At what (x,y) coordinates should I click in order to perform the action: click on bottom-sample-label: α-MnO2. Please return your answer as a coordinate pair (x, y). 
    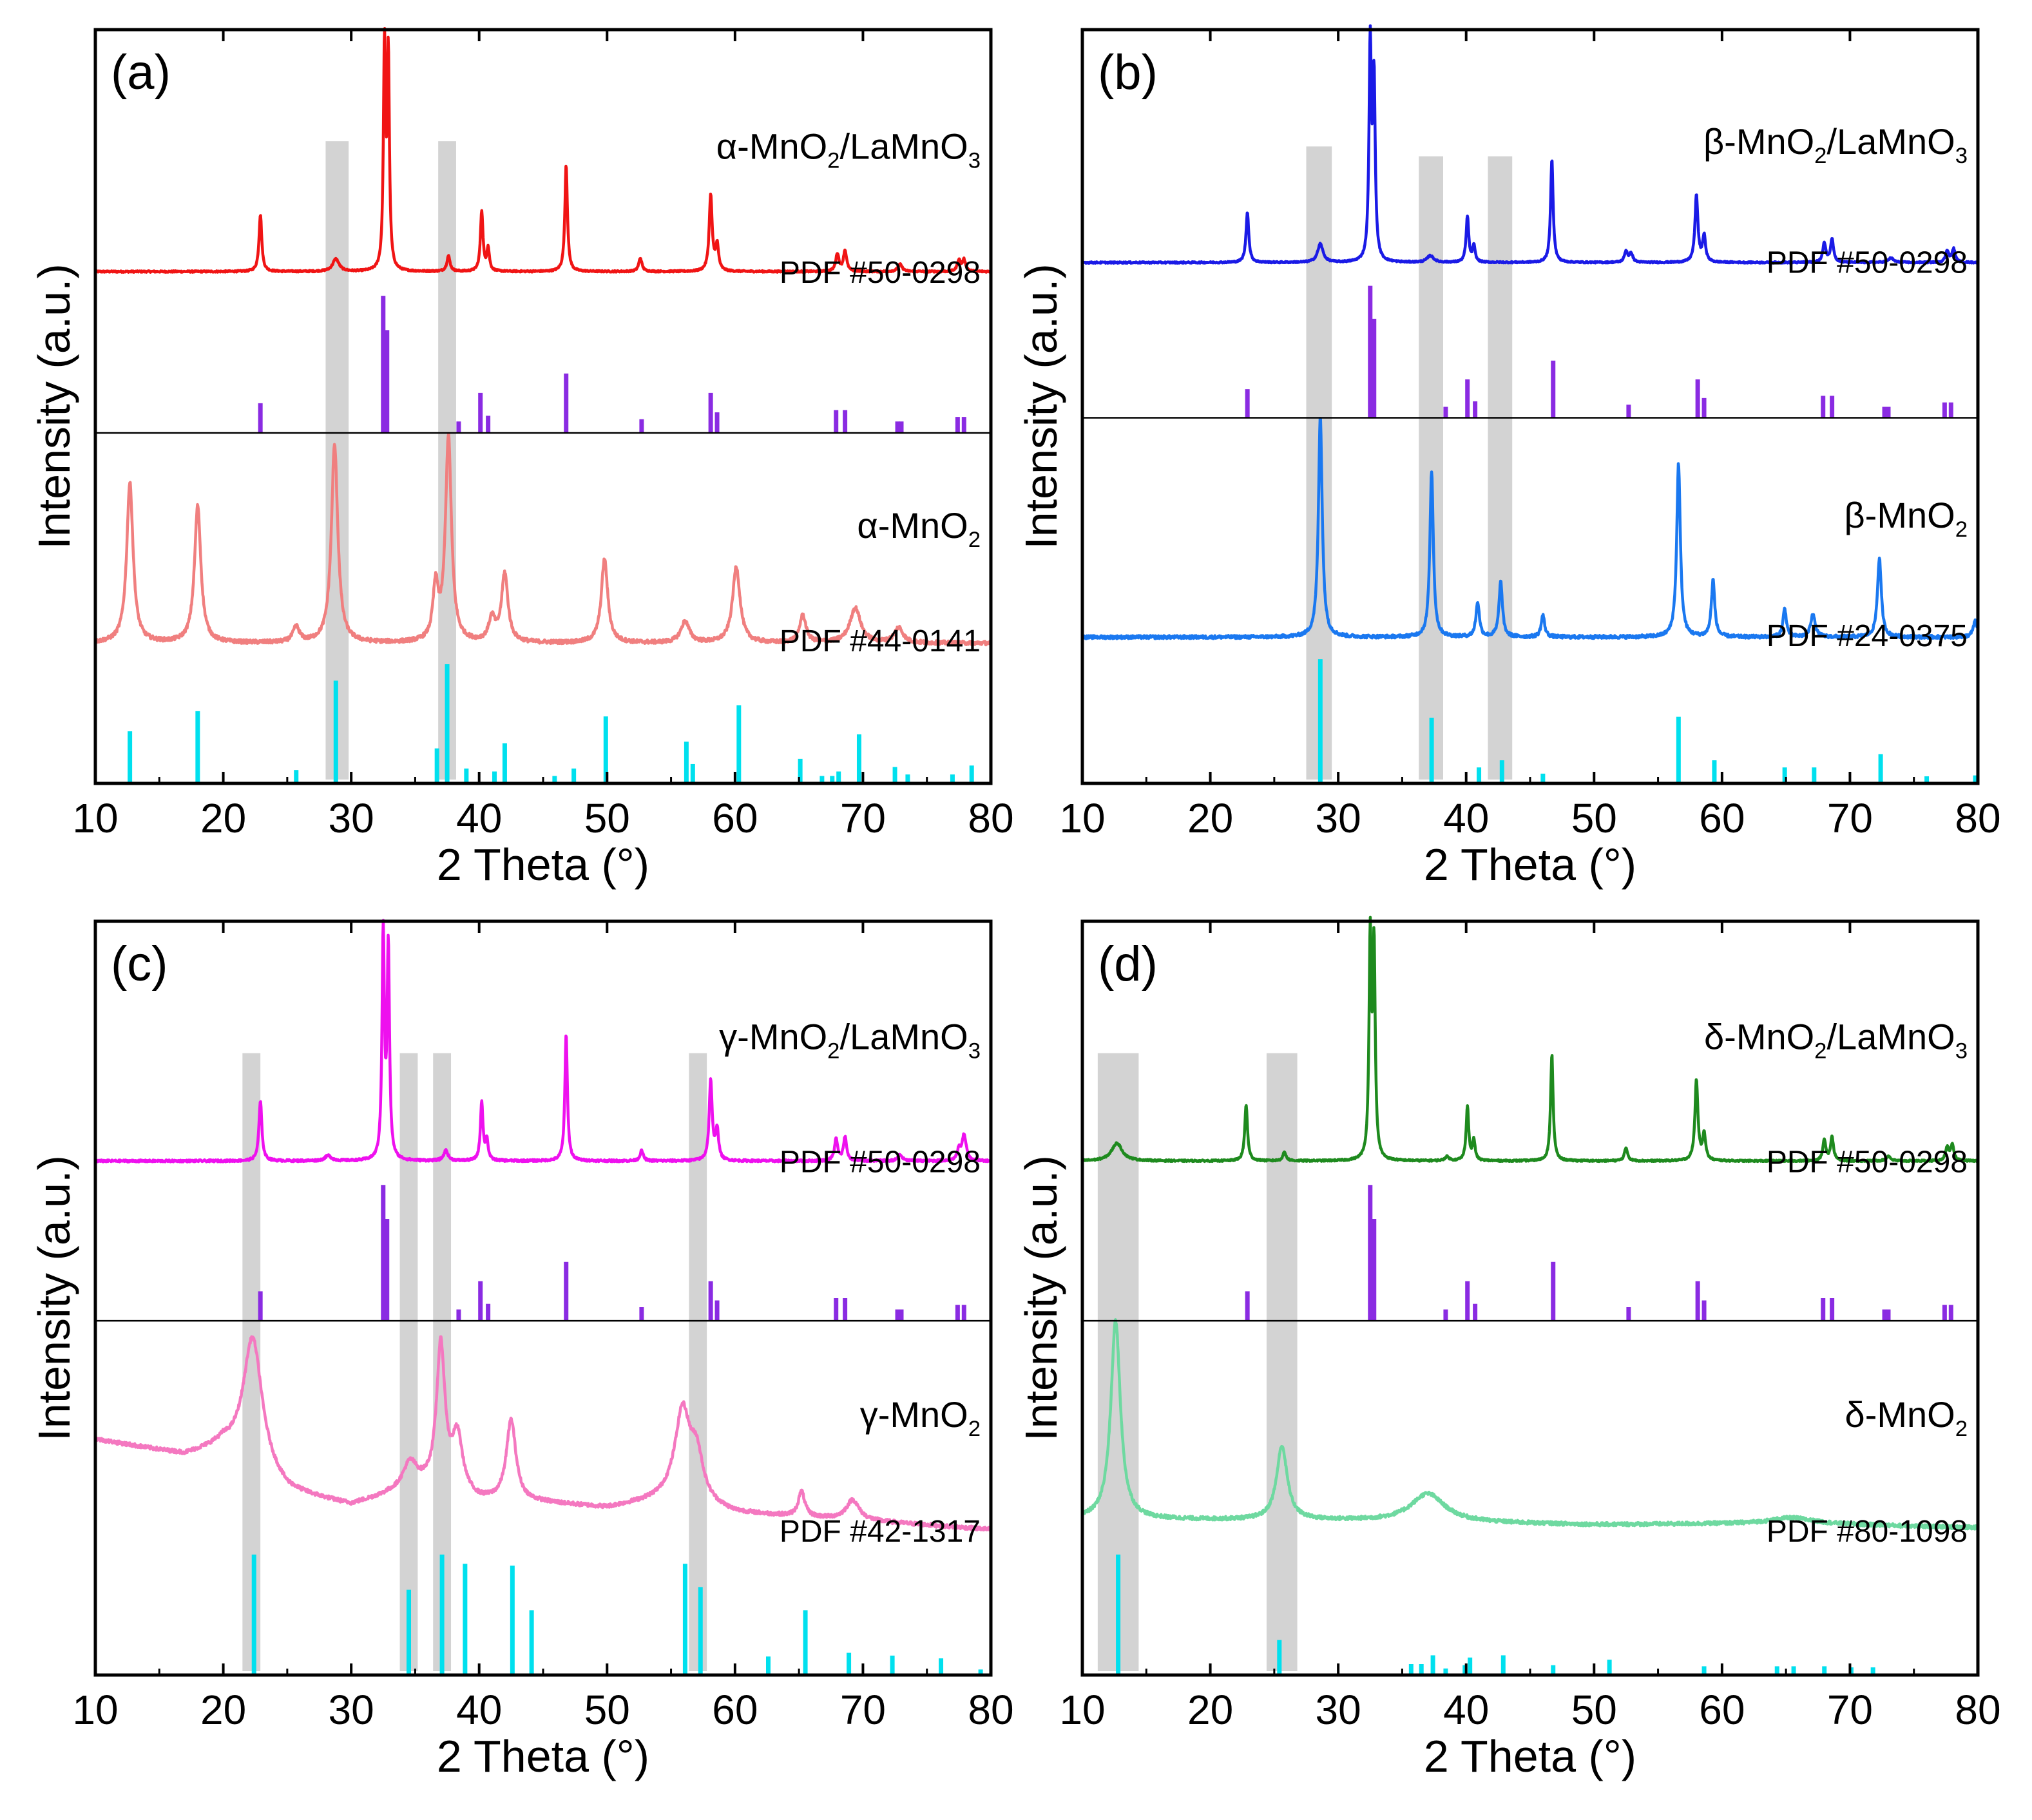
    Looking at the image, I should click on (919, 528).